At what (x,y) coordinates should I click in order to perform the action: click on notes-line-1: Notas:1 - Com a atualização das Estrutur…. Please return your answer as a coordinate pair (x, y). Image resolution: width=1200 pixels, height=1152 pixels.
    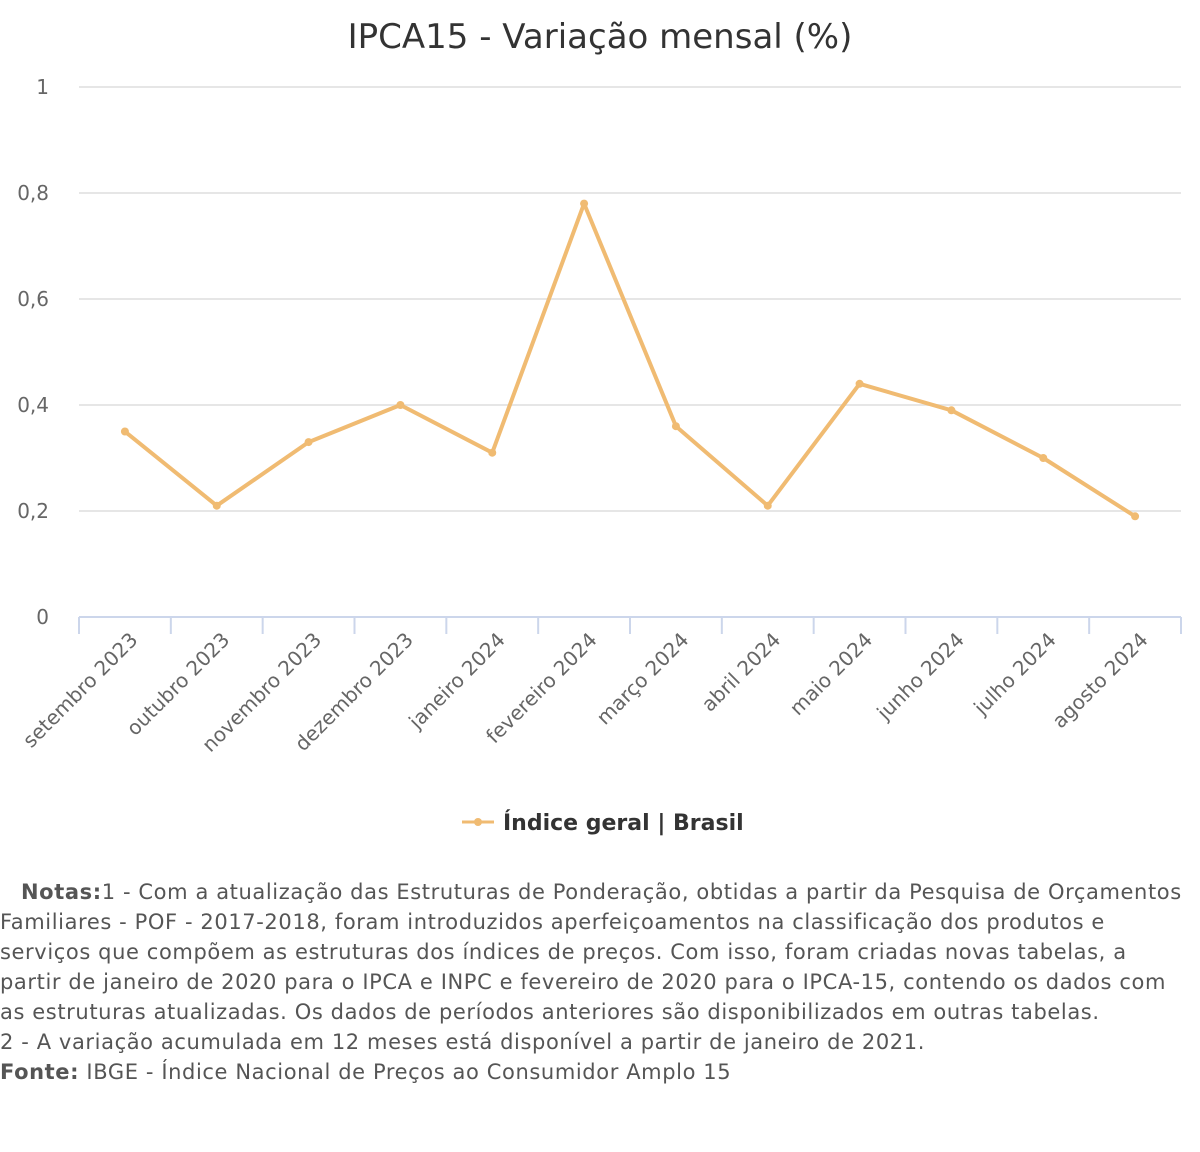
    Looking at the image, I should click on (600, 892).